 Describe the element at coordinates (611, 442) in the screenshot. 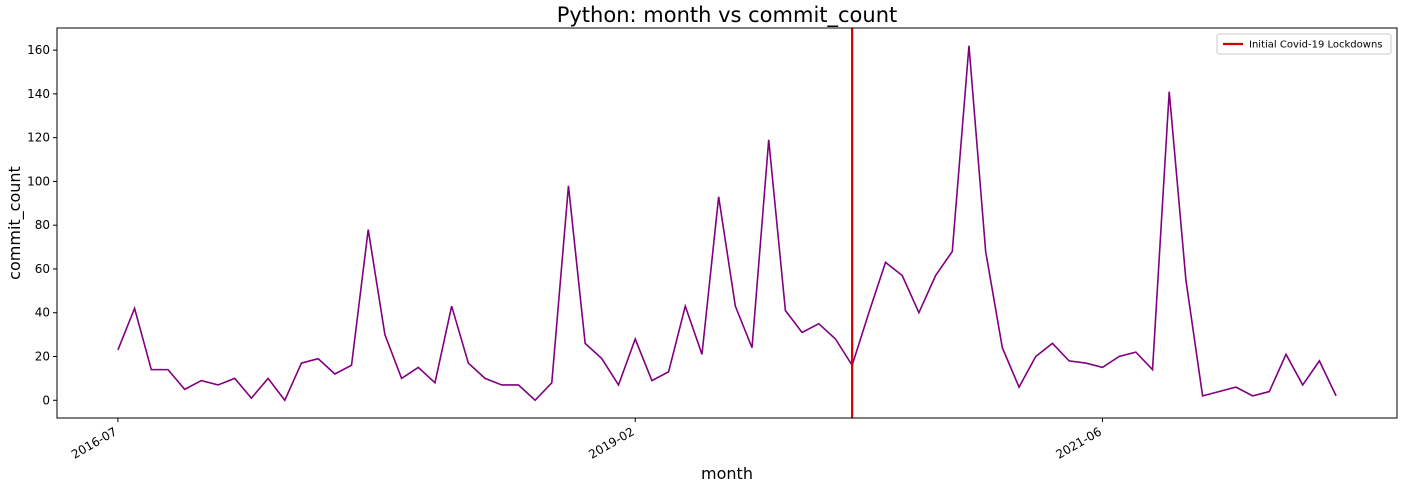

I see `x-tick-label: 2019-02` at that location.